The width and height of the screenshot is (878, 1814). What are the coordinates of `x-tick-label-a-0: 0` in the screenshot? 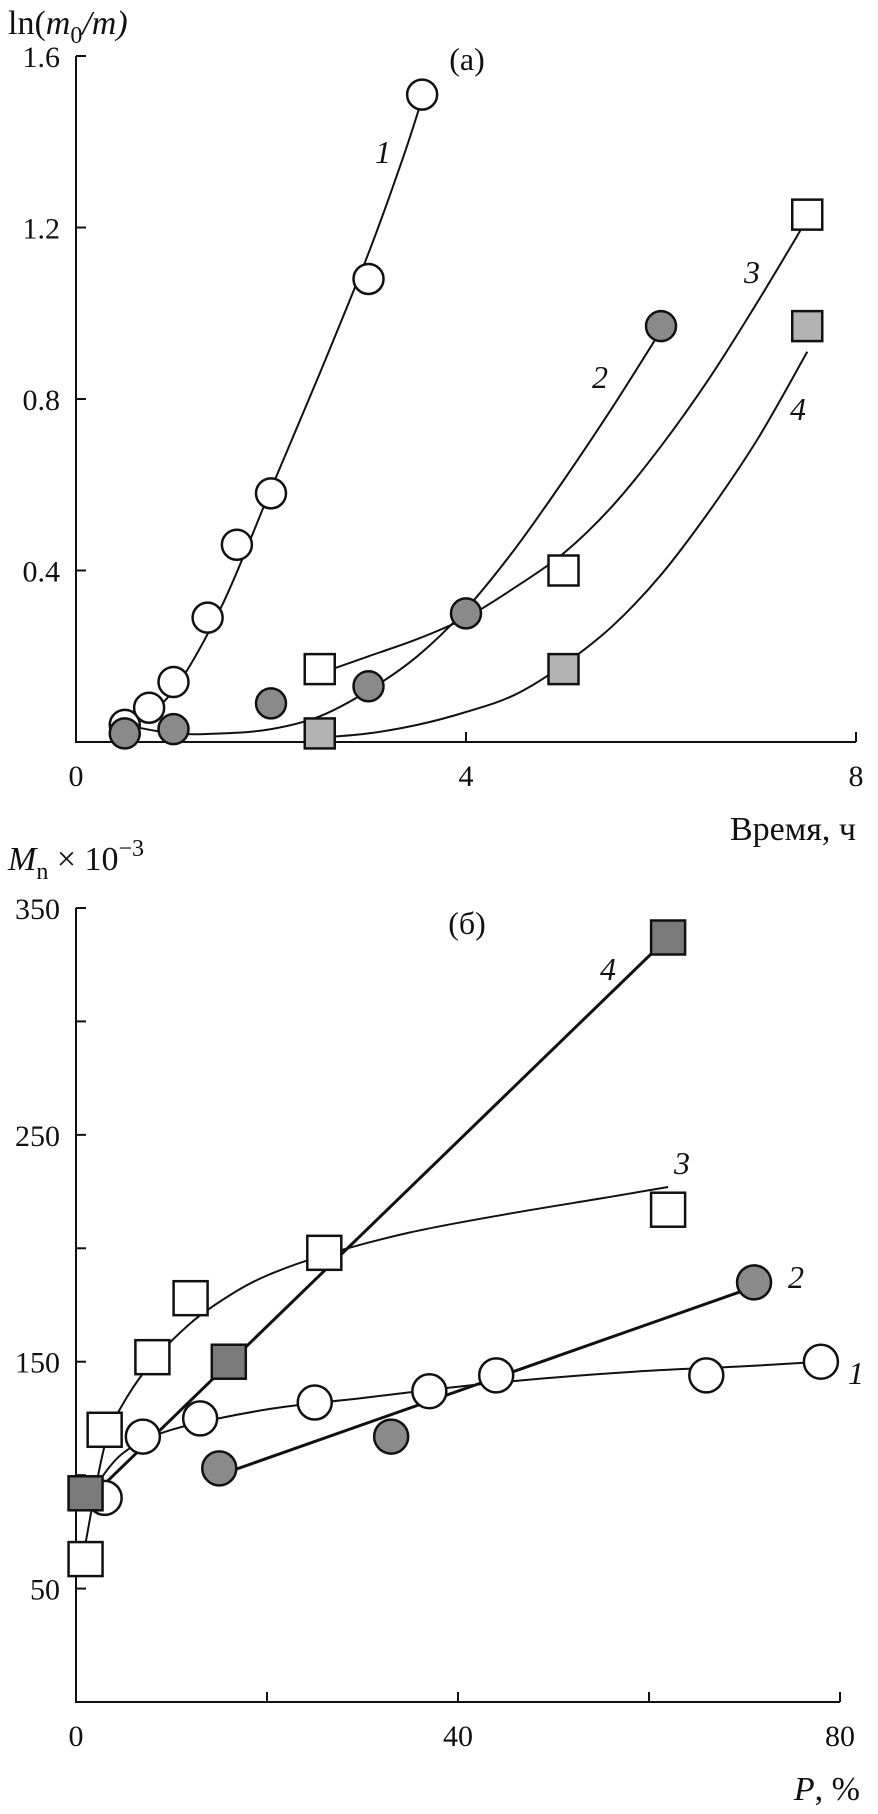 It's located at (76, 776).